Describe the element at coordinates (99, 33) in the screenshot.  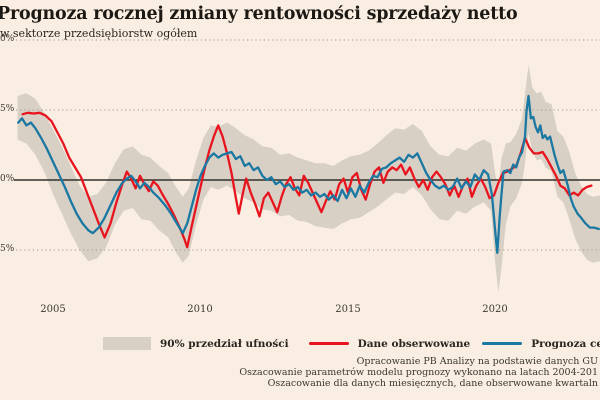
I see `page-subtitle: w sektorze przedsiębiorstw ogółem` at that location.